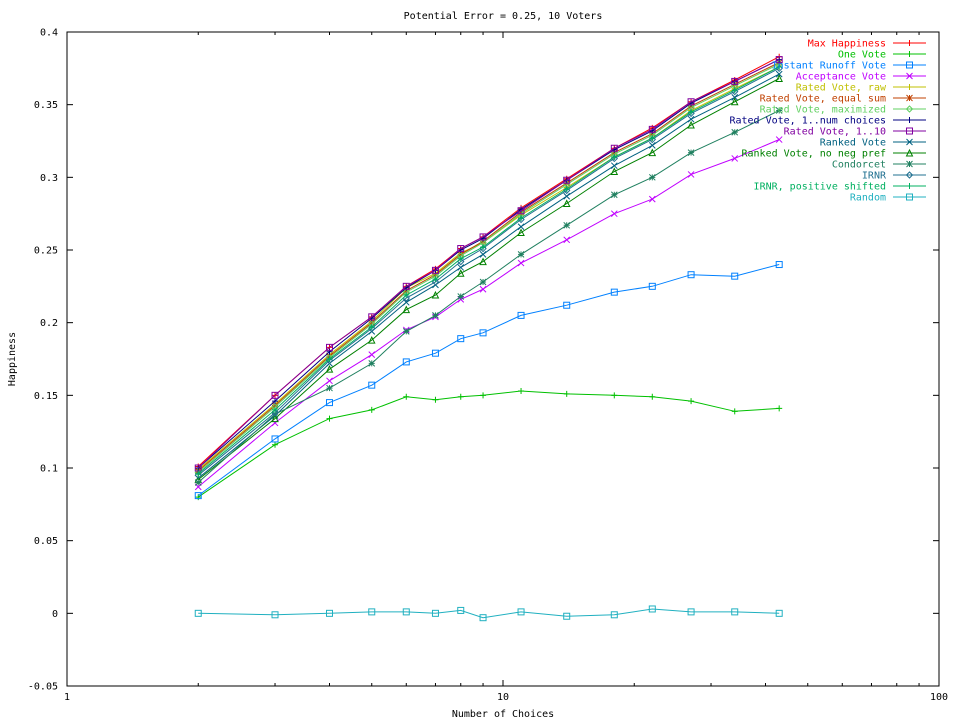 The height and width of the screenshot is (720, 960). I want to click on y-tick-label: 0.3, so click(49, 178).